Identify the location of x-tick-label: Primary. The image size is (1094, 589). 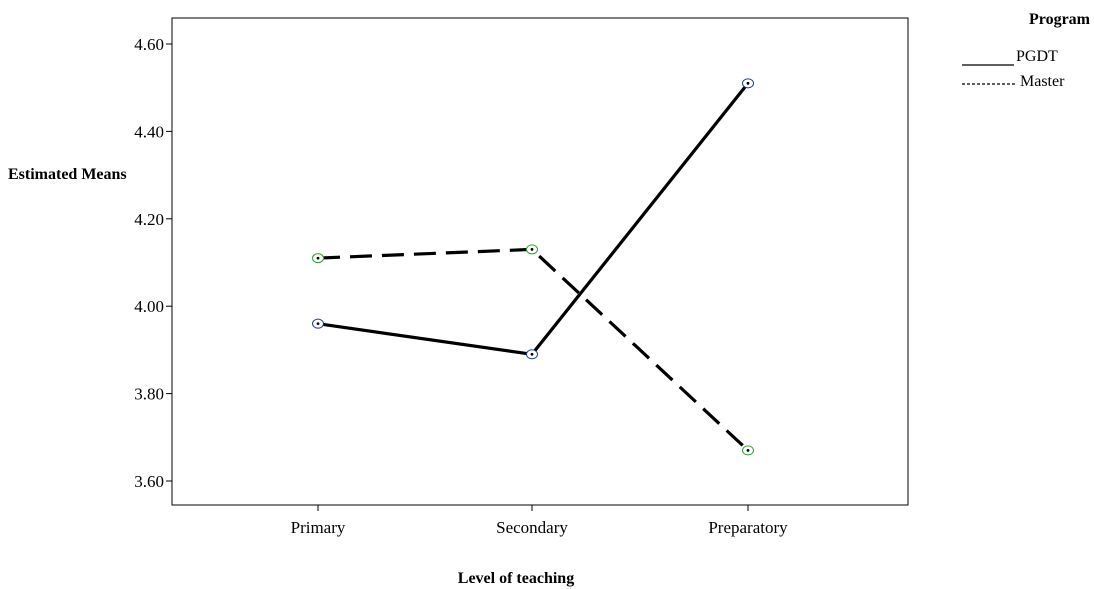
(318, 527).